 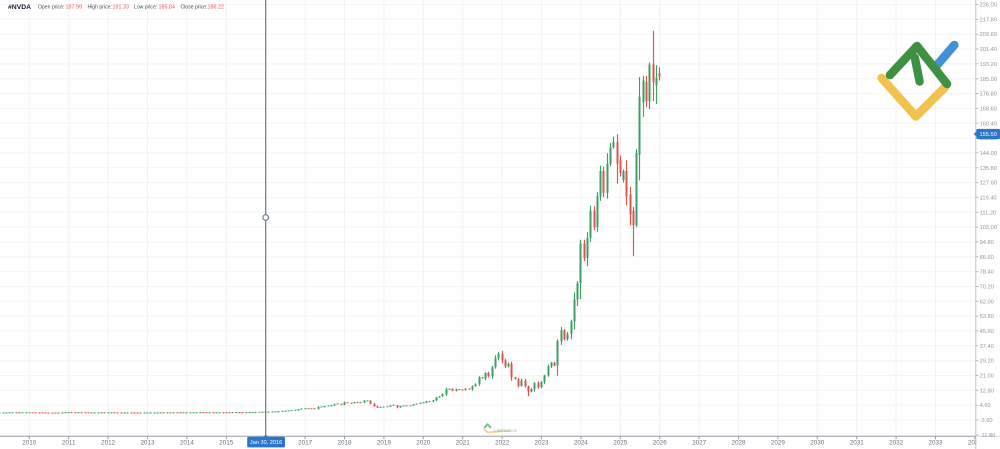 I want to click on svg-text: -3.60, so click(x=986, y=421).